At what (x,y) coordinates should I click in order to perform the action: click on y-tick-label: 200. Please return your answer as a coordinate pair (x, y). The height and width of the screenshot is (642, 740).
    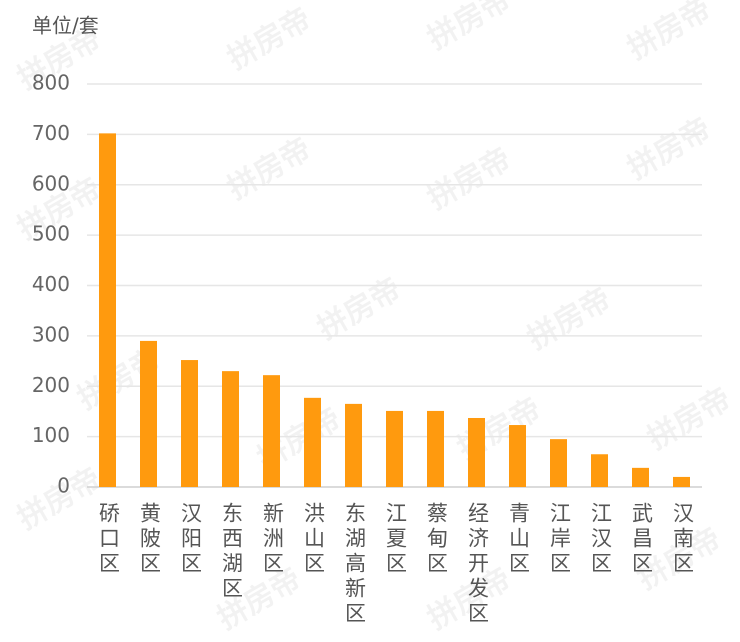
    Looking at the image, I should click on (51, 385).